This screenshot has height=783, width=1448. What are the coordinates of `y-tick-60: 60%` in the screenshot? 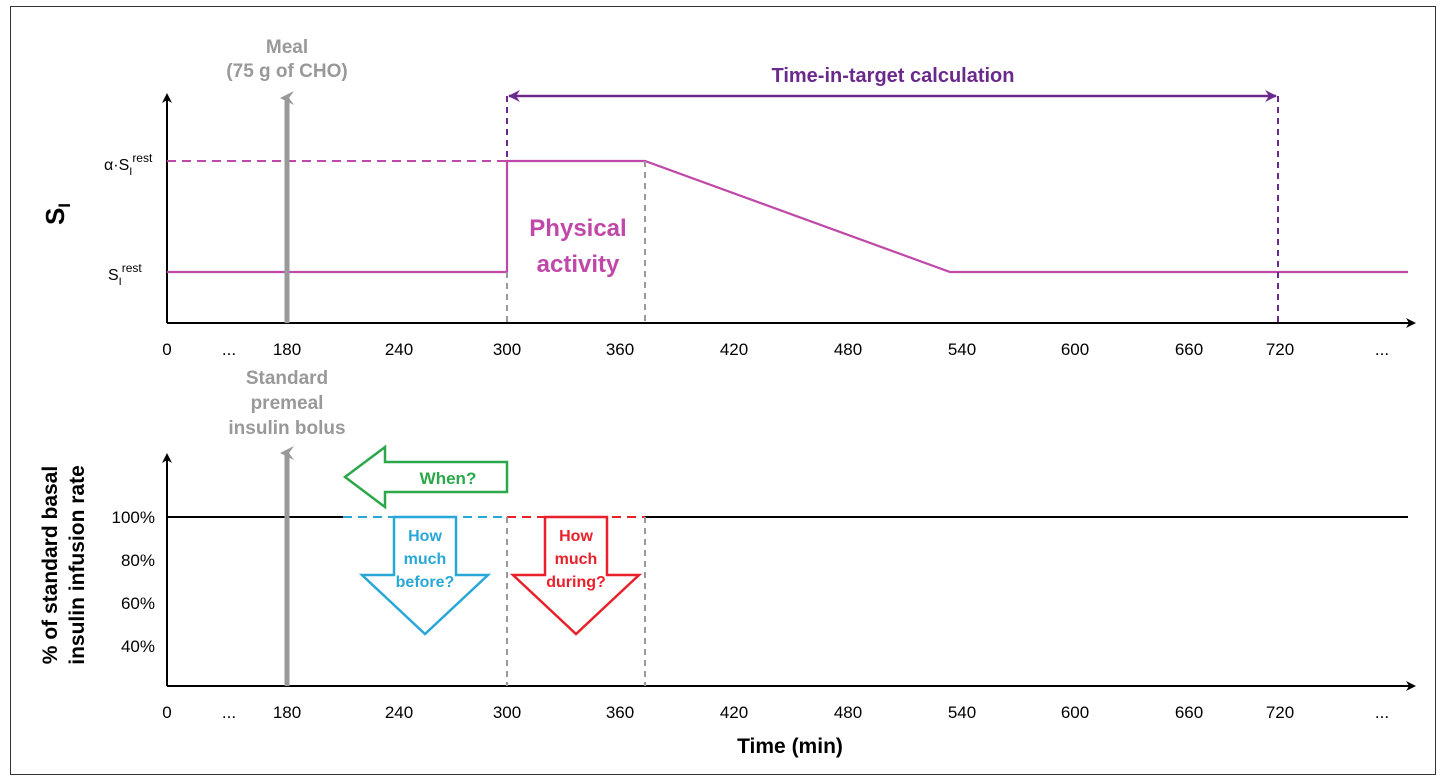 It's located at (138, 603).